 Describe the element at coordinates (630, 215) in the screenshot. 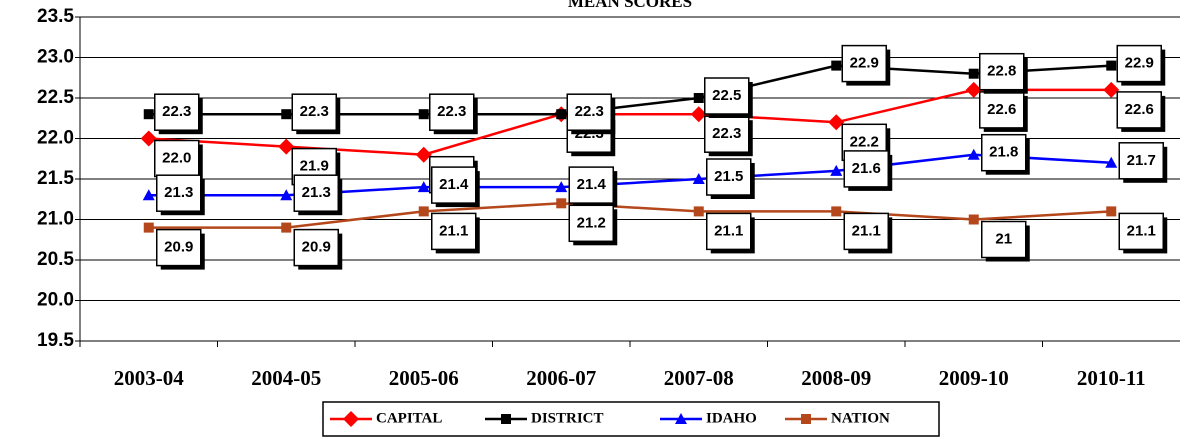

I see `series-line` at that location.